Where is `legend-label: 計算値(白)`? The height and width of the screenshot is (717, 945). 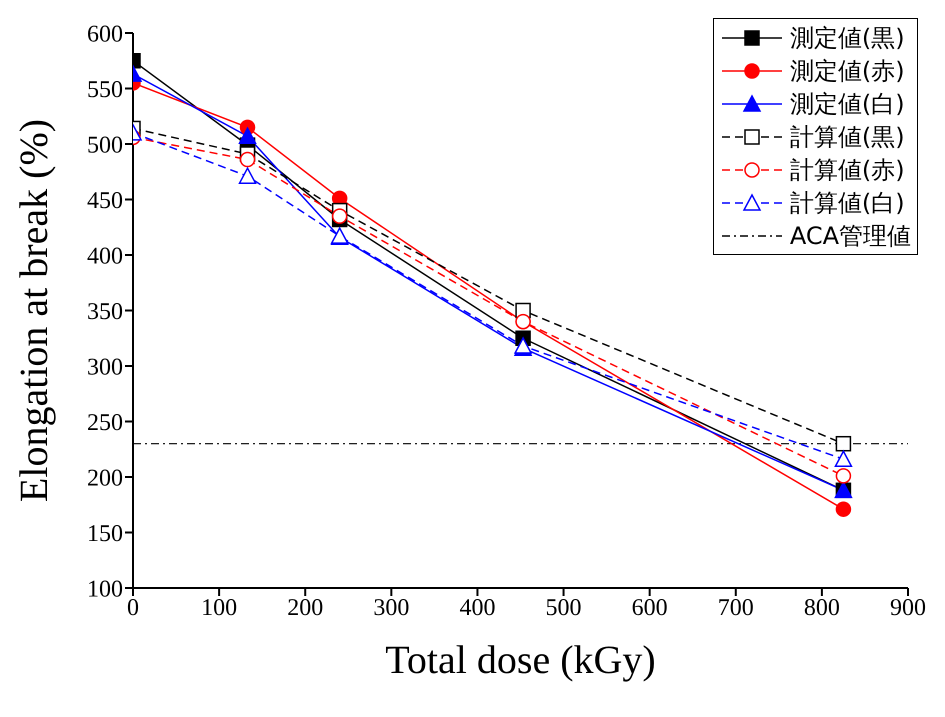
legend-label: 計算値(白) is located at coordinates (847, 203).